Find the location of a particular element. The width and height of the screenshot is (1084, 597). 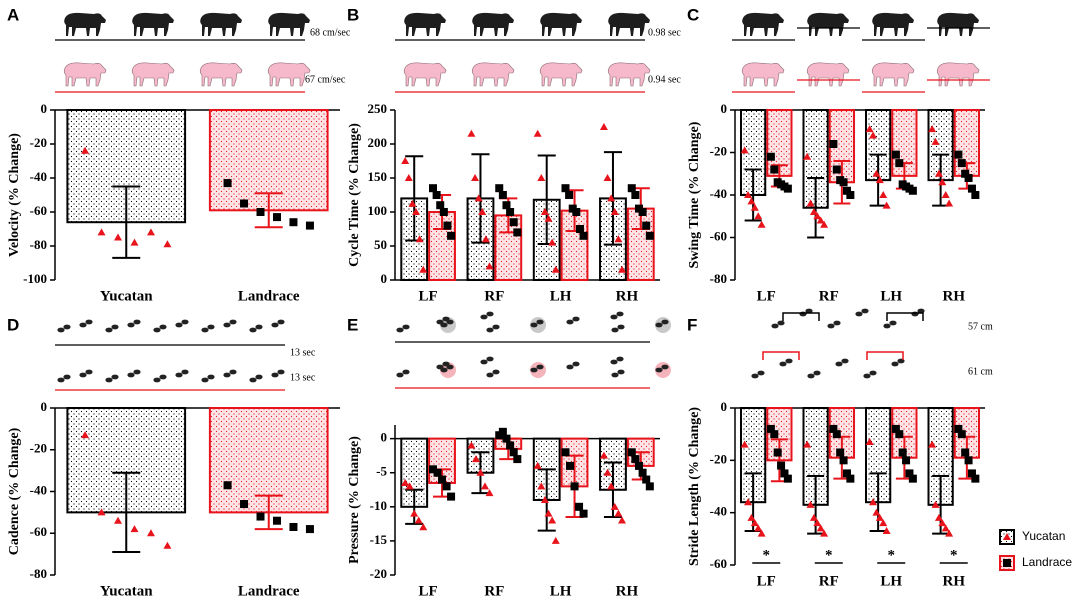

annotation: 57 cm is located at coordinates (980, 326).